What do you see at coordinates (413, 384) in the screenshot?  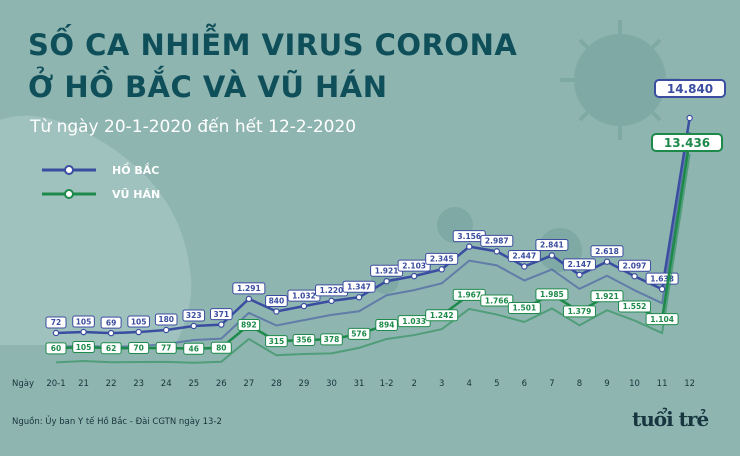 I see `x-tick-label: 2` at bounding box center [413, 384].